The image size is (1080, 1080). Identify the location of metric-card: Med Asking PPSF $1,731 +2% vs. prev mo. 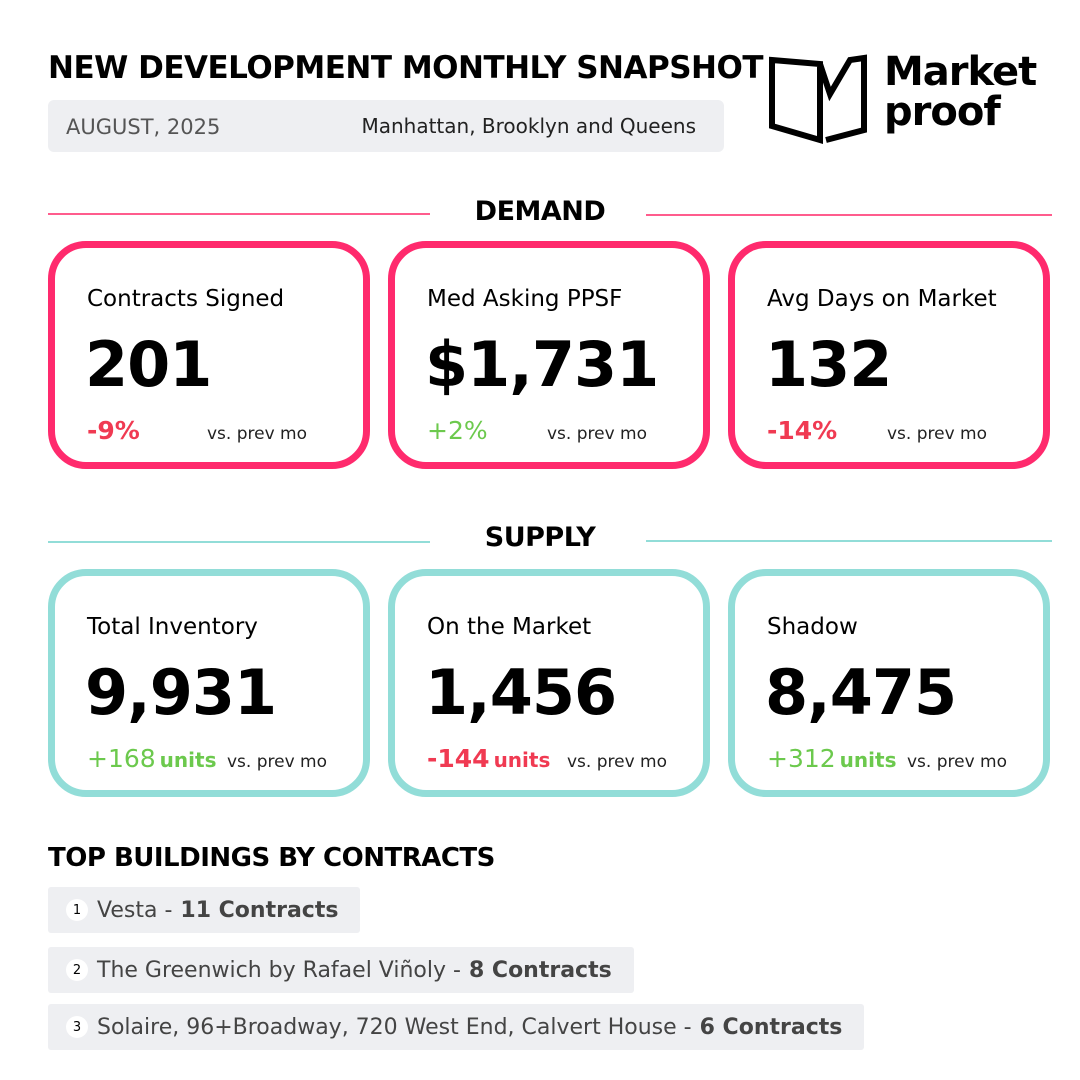
(549, 355).